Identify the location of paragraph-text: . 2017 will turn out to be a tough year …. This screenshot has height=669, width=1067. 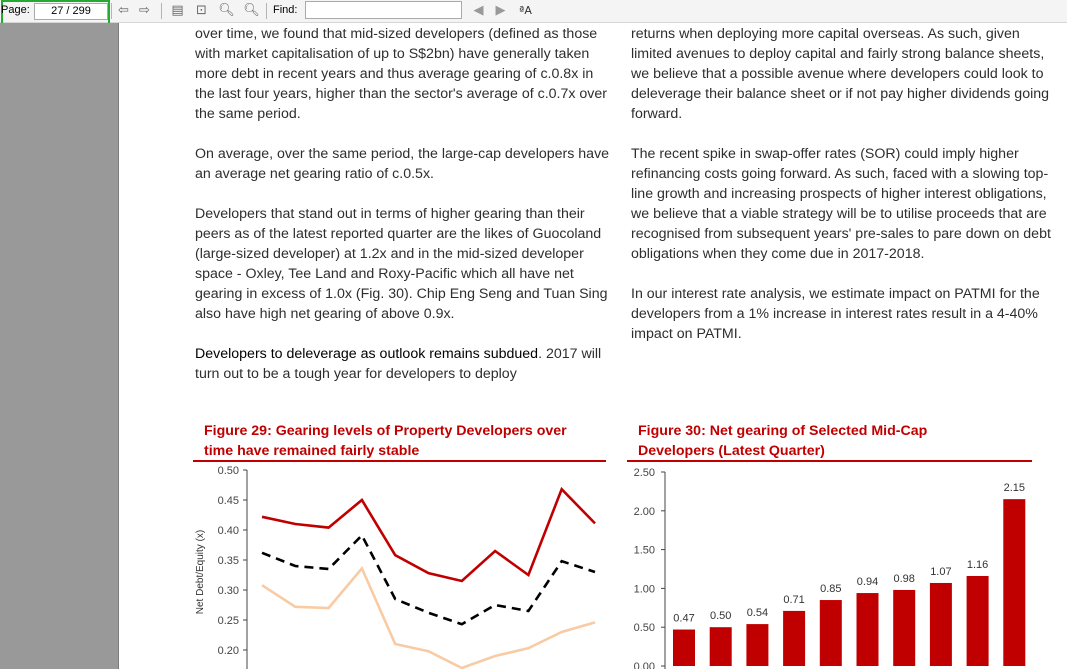
(398, 364).